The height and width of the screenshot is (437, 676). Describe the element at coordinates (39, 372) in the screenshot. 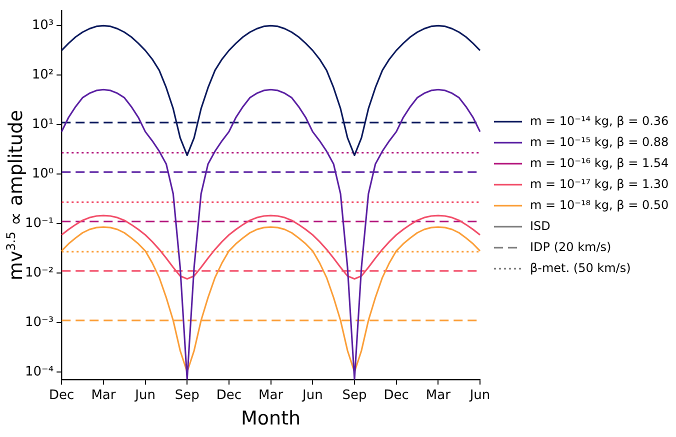

I see `y-tick-label: 10⁻⁴` at that location.